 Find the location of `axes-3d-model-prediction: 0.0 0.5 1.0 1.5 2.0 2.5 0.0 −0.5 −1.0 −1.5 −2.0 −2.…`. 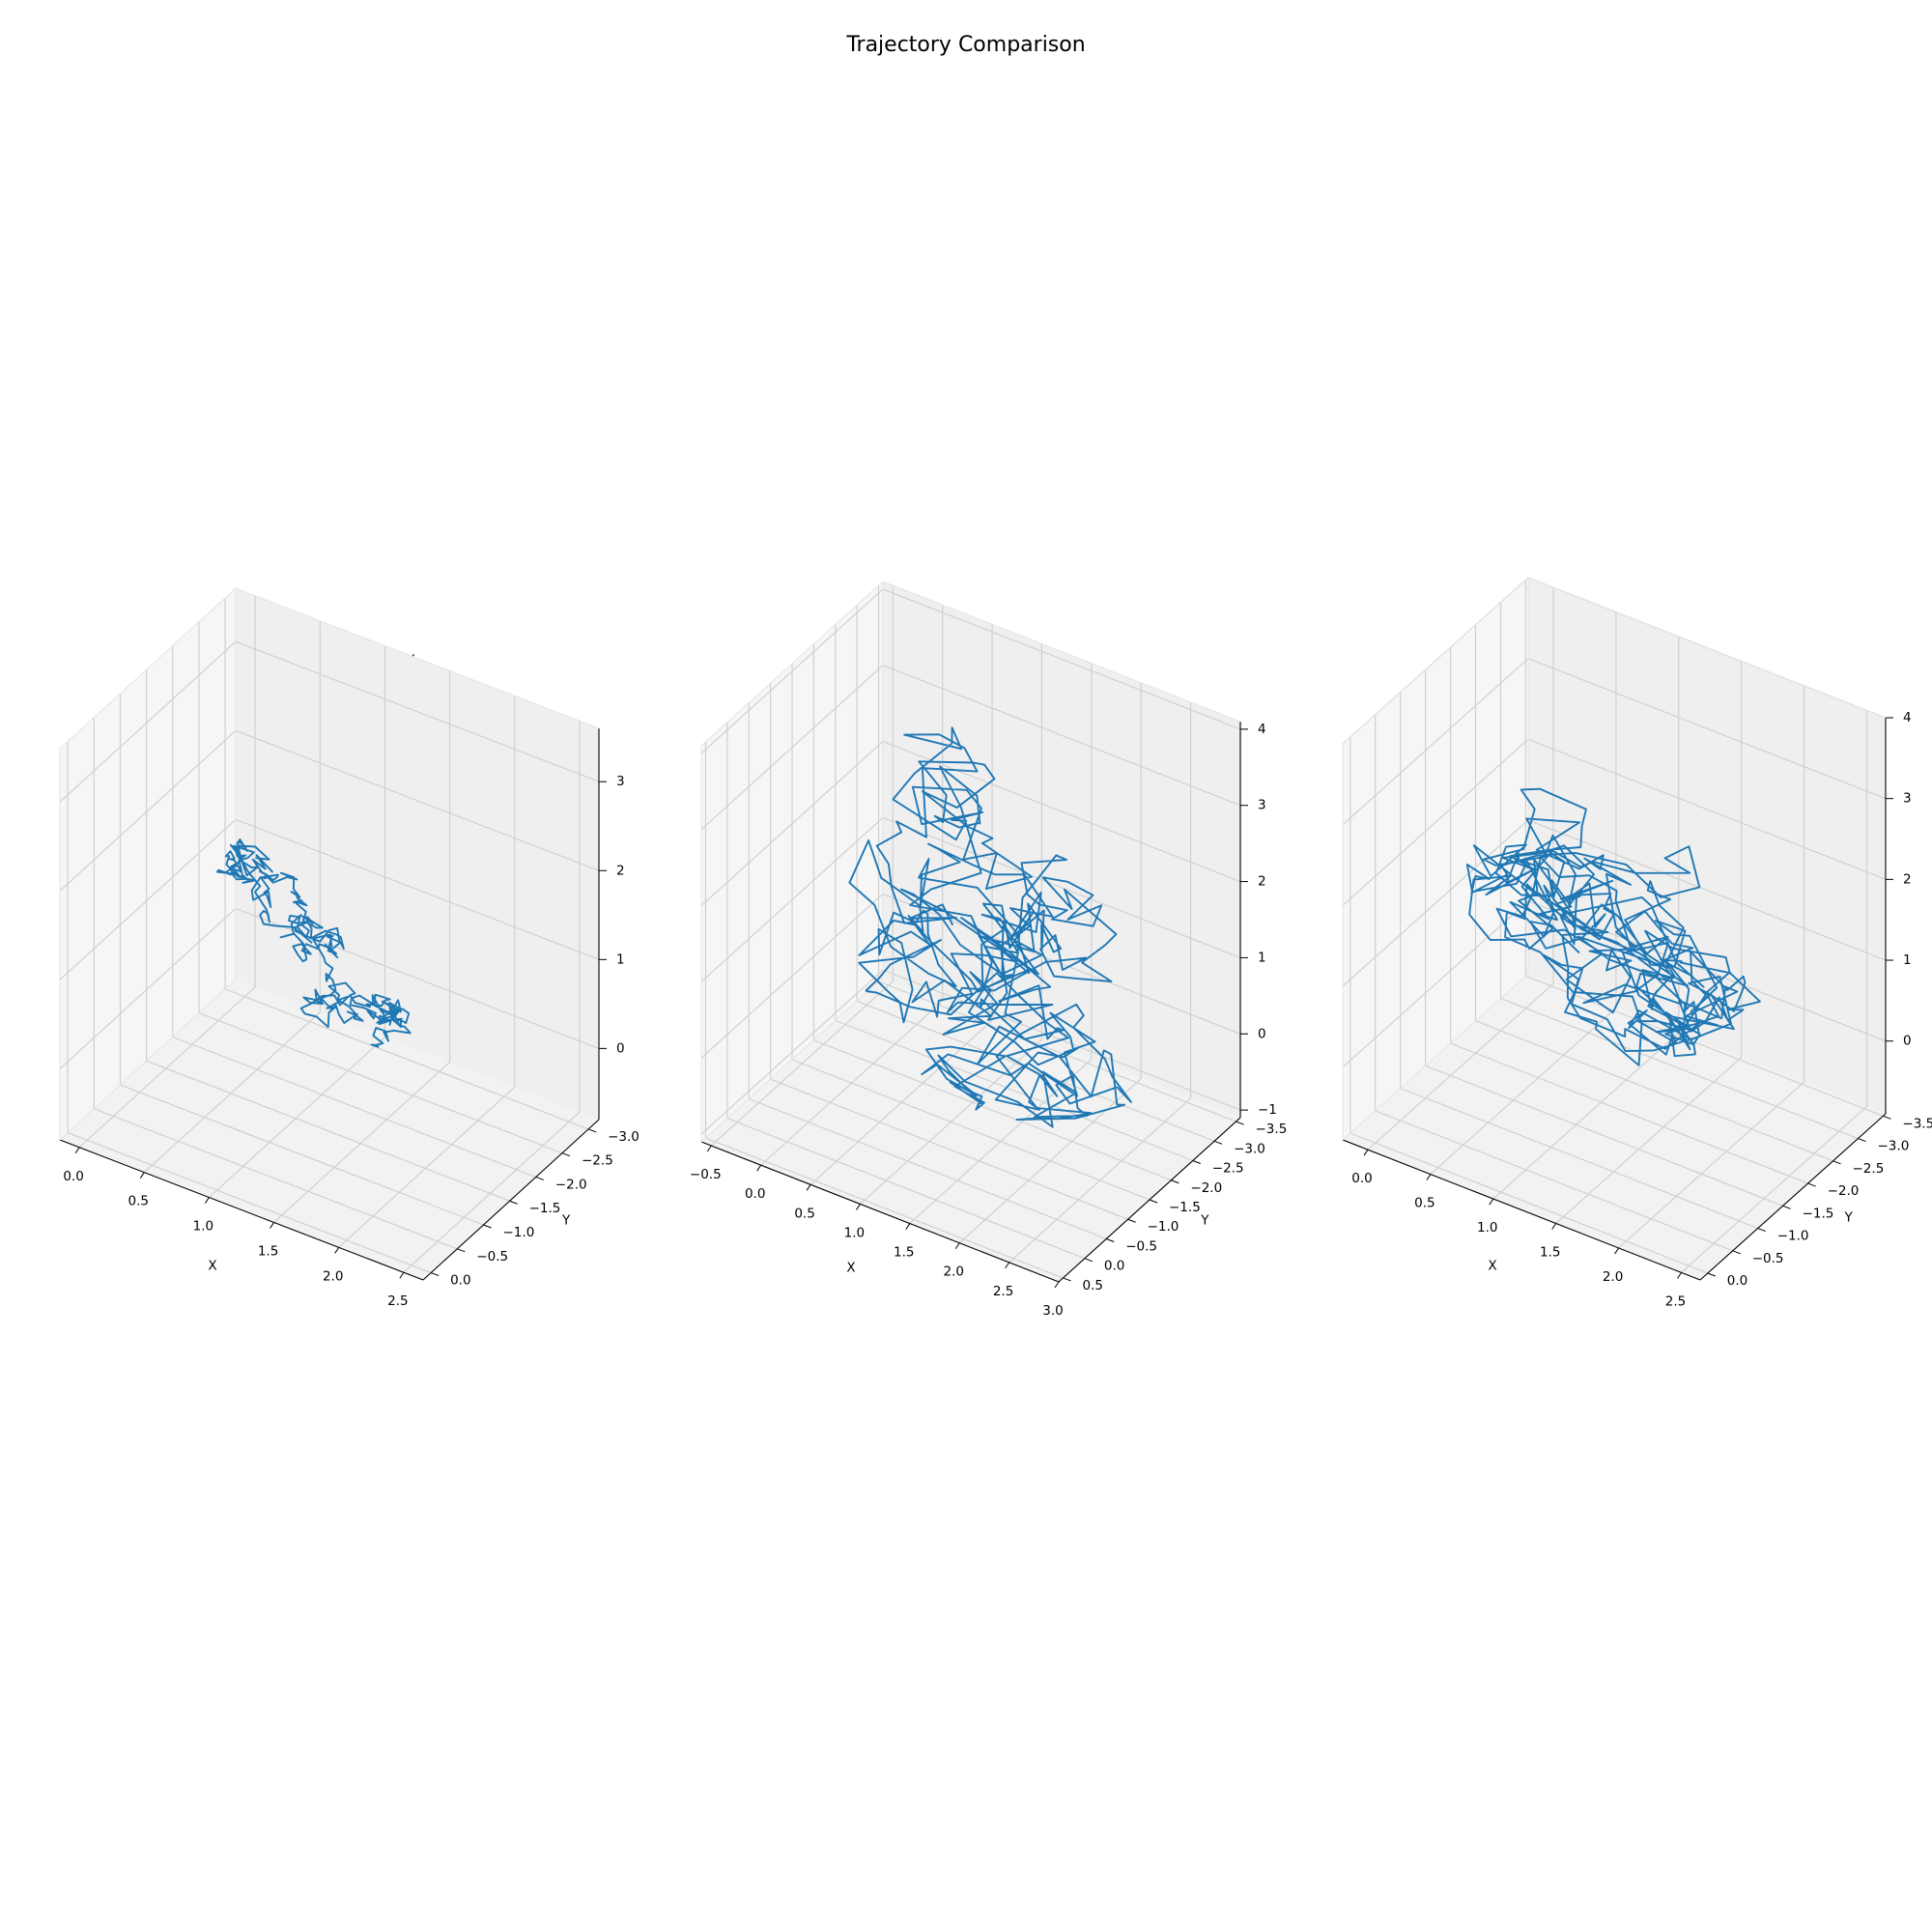

axes-3d-model-prediction: 0.0 0.5 1.0 1.5 2.0 2.5 0.0 −0.5 −1.0 −1.5 −2.0 −2.… is located at coordinates (1637, 943).